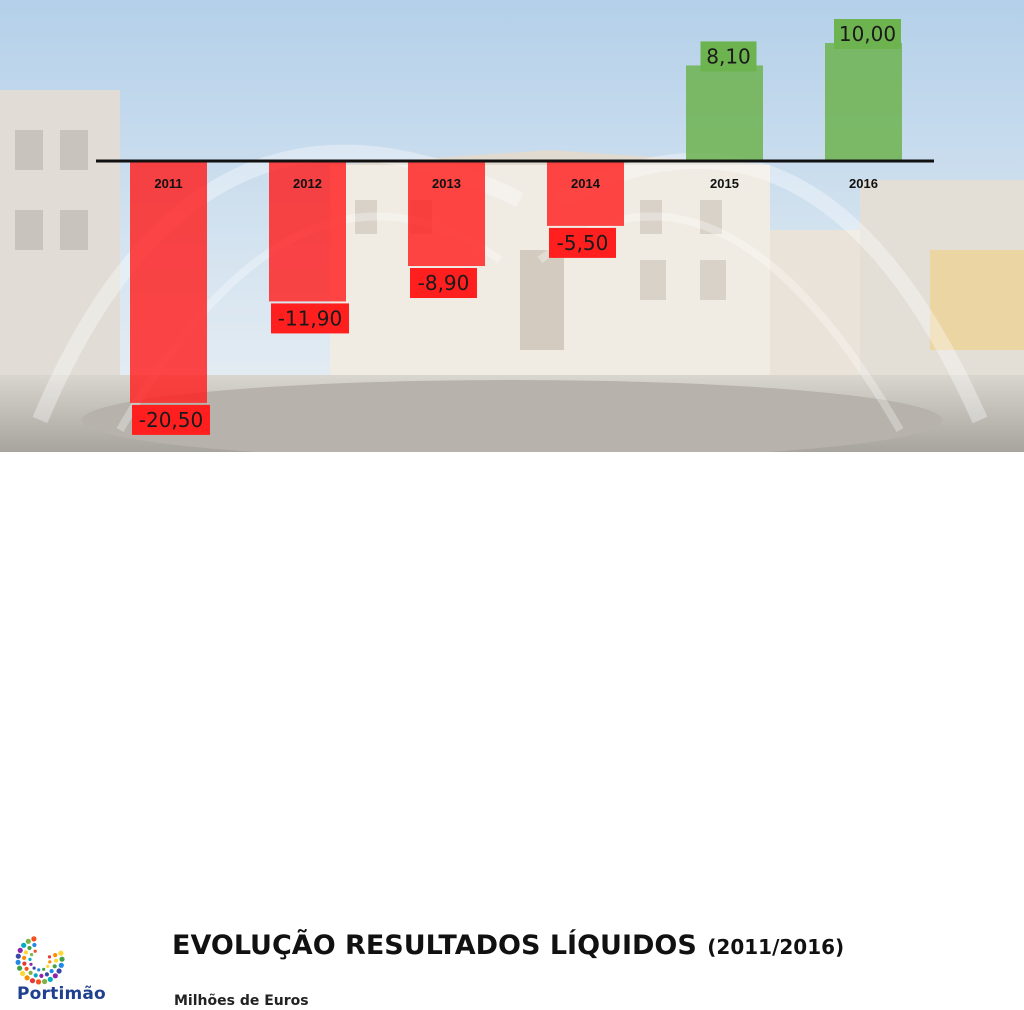  Describe the element at coordinates (446, 214) in the screenshot. I see `bar-2013` at that location.